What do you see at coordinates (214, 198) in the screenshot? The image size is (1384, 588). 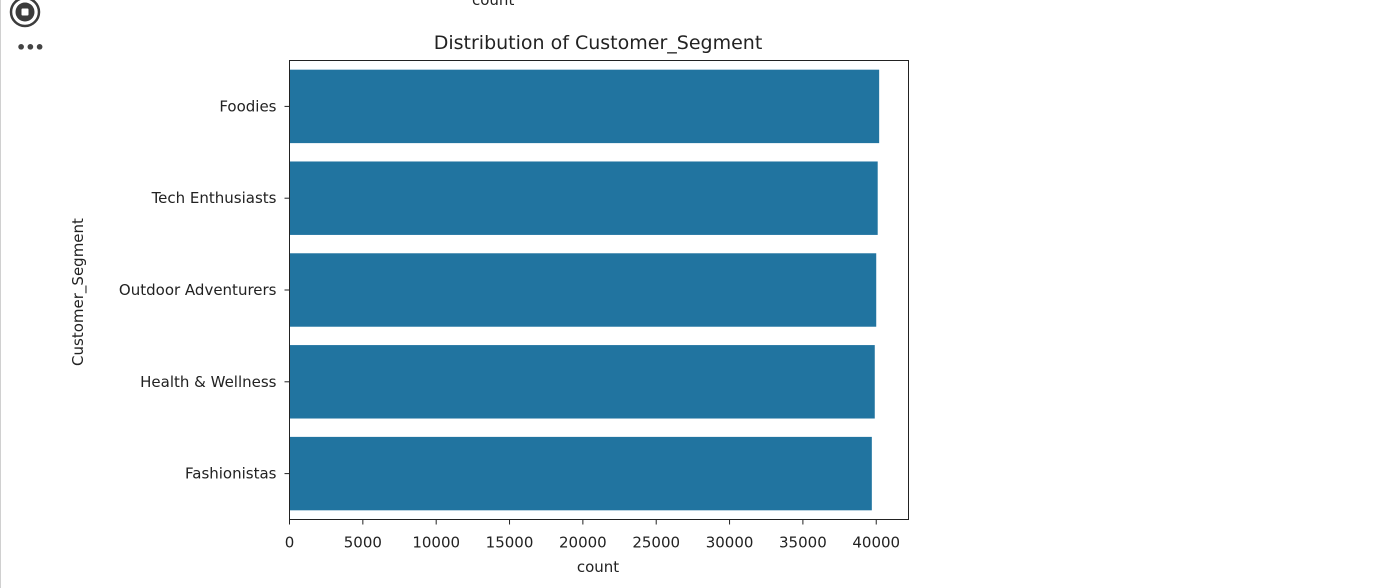 I see `y-tick-label: Tech Enthusiasts` at bounding box center [214, 198].